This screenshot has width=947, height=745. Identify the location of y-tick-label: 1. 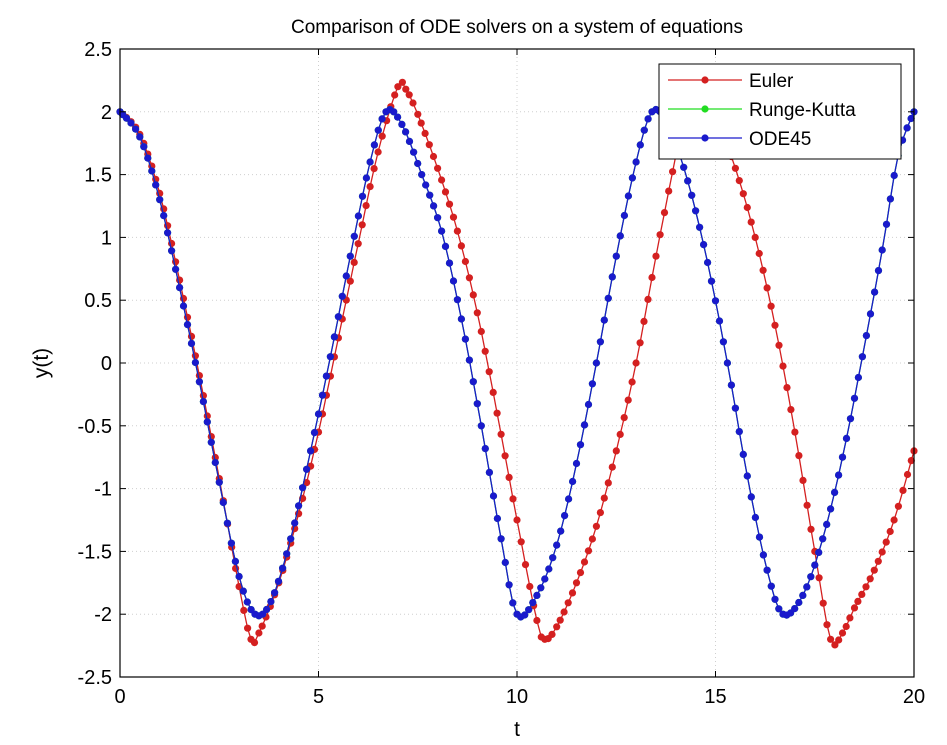
(106, 238).